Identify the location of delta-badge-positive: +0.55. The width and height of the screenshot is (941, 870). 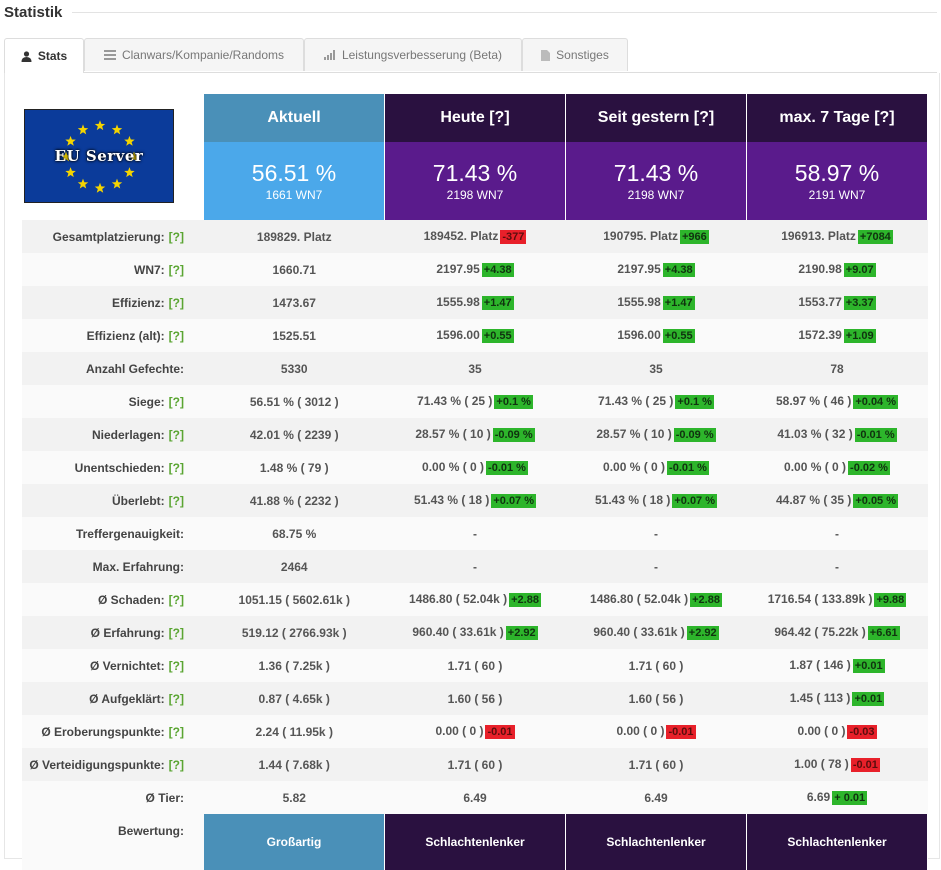
(678, 336).